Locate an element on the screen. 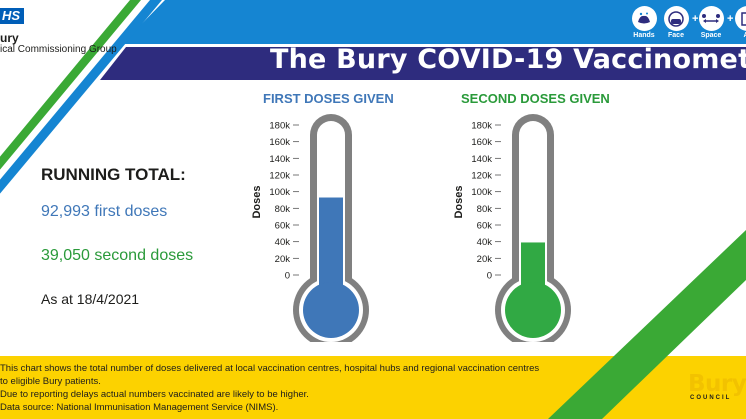 This screenshot has height=419, width=746. icon-label: Space is located at coordinates (711, 35).